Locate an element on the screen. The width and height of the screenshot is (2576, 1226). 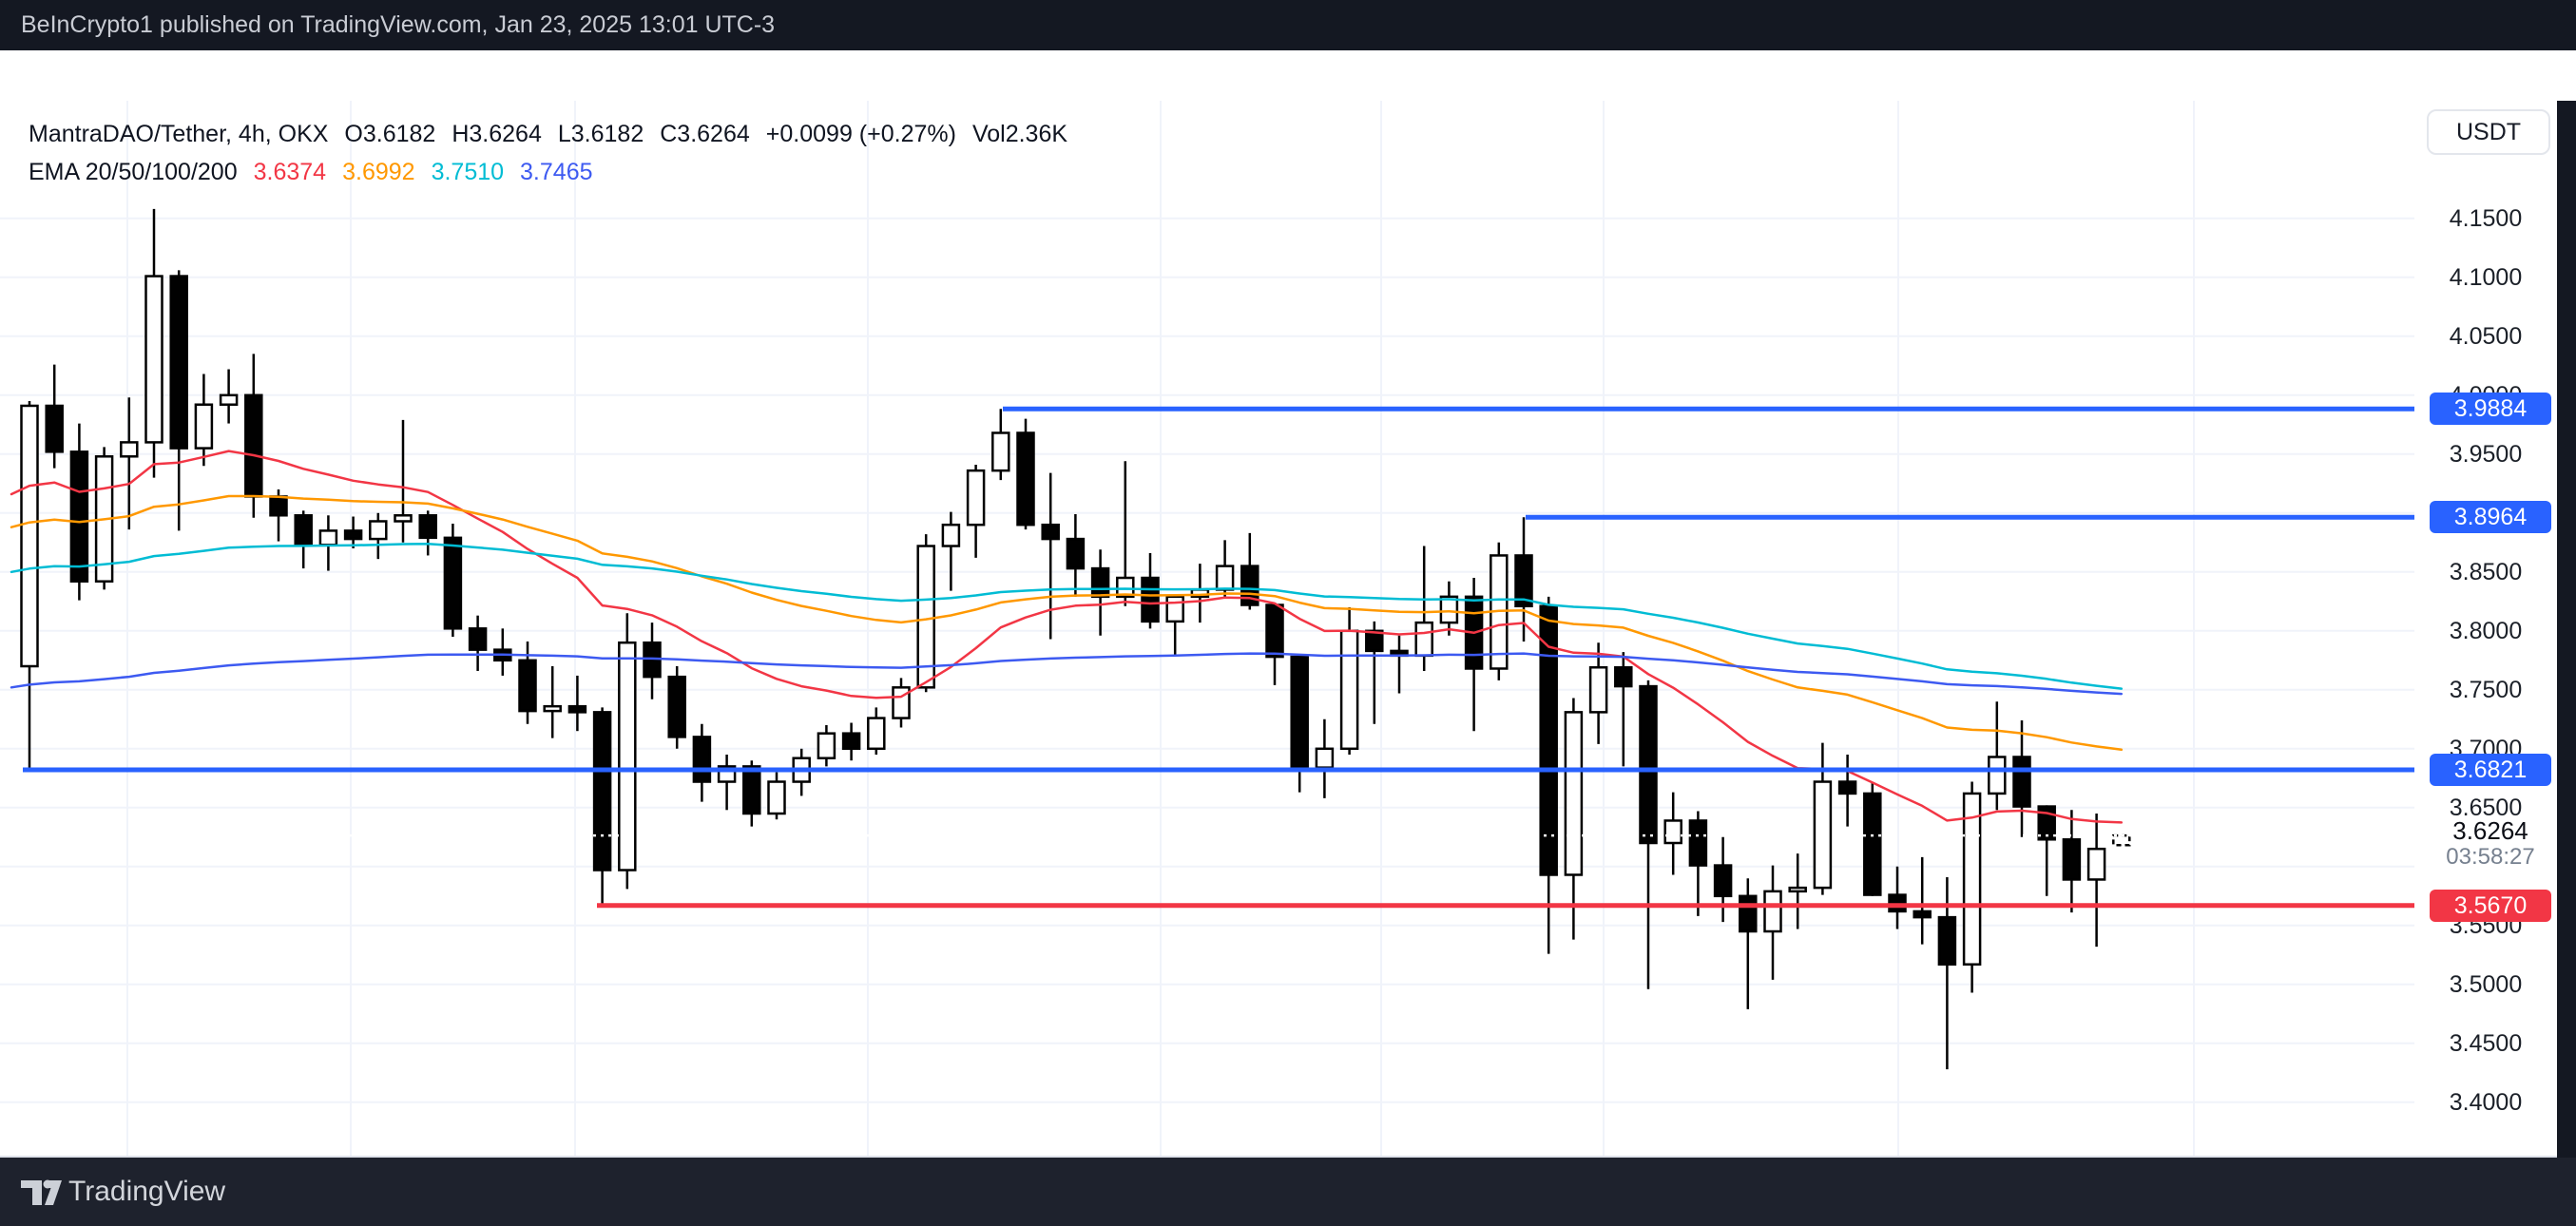
ema-50-value: 3.6992 is located at coordinates (379, 172).